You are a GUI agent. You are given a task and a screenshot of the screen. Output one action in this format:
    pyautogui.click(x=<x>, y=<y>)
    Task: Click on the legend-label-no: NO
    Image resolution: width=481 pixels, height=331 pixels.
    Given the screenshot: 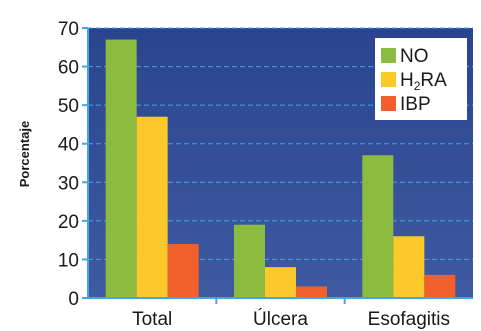 What is the action you would take?
    pyautogui.click(x=414, y=56)
    